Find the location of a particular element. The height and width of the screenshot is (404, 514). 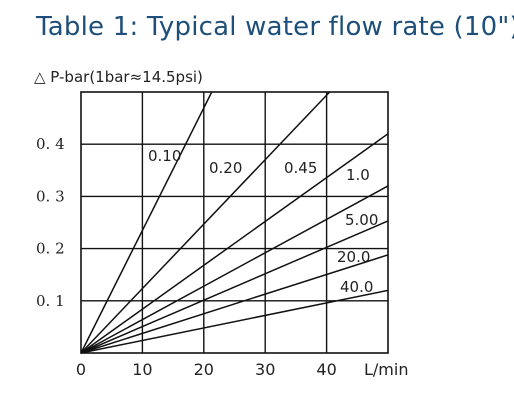

y-tick-label-3: 0. 4 is located at coordinates (50, 144).